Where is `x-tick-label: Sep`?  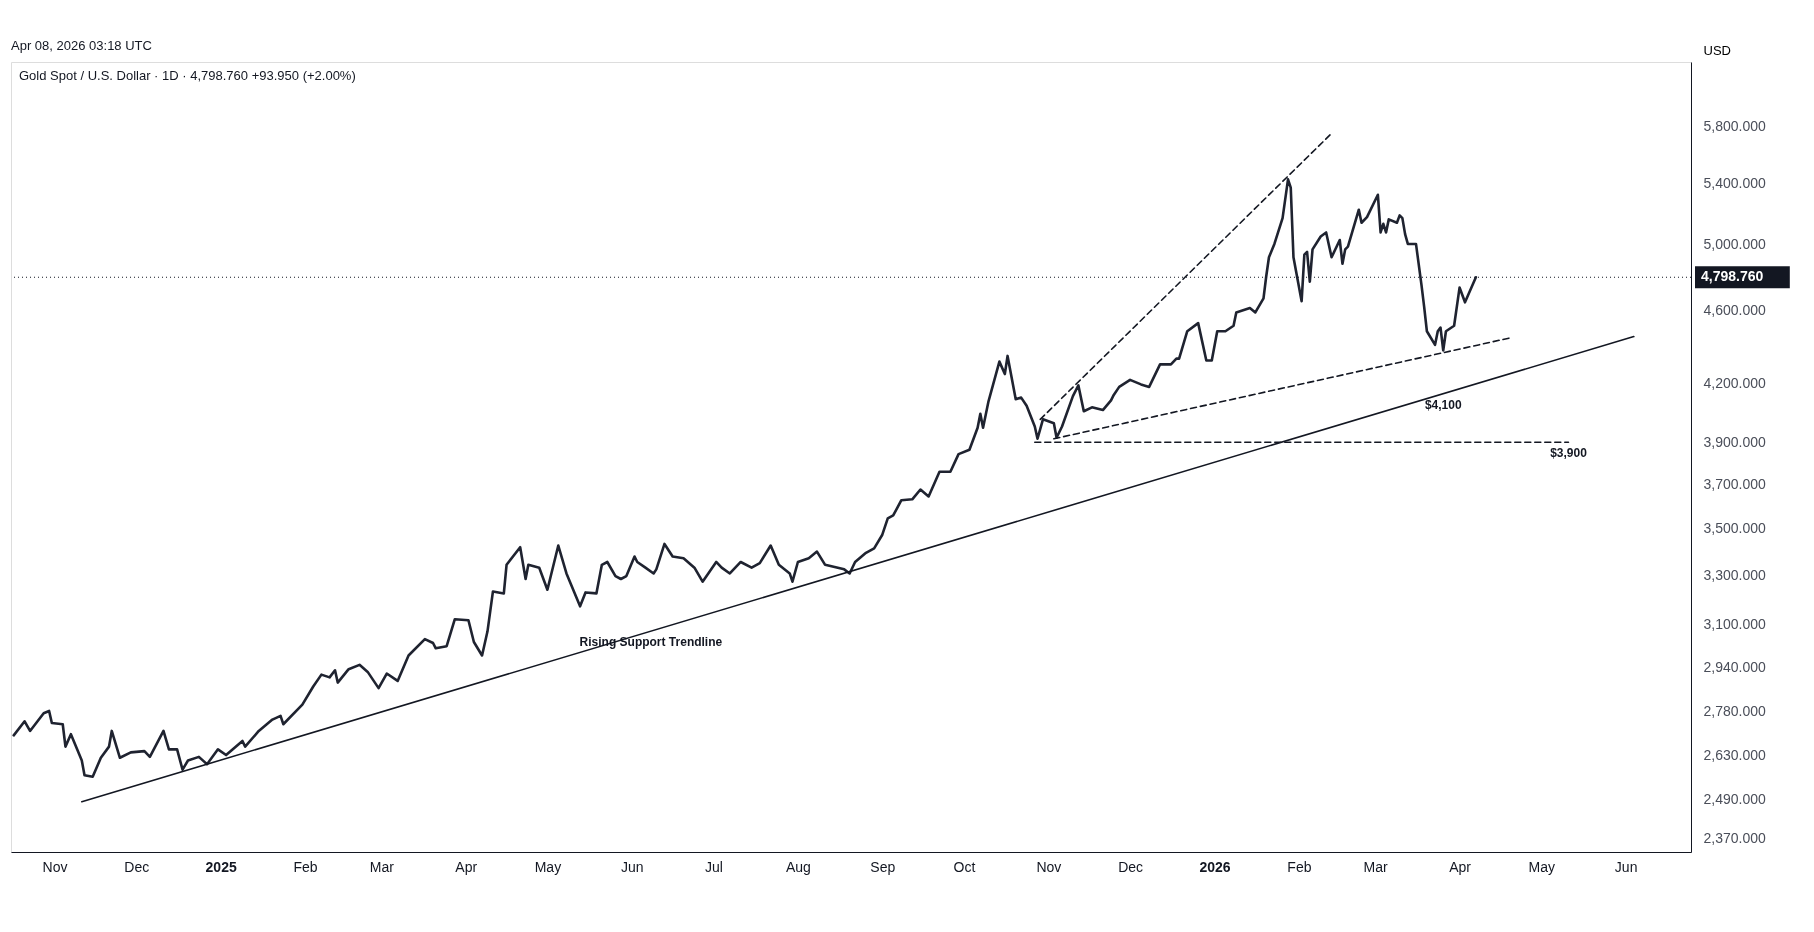
x-tick-label: Sep is located at coordinates (883, 866).